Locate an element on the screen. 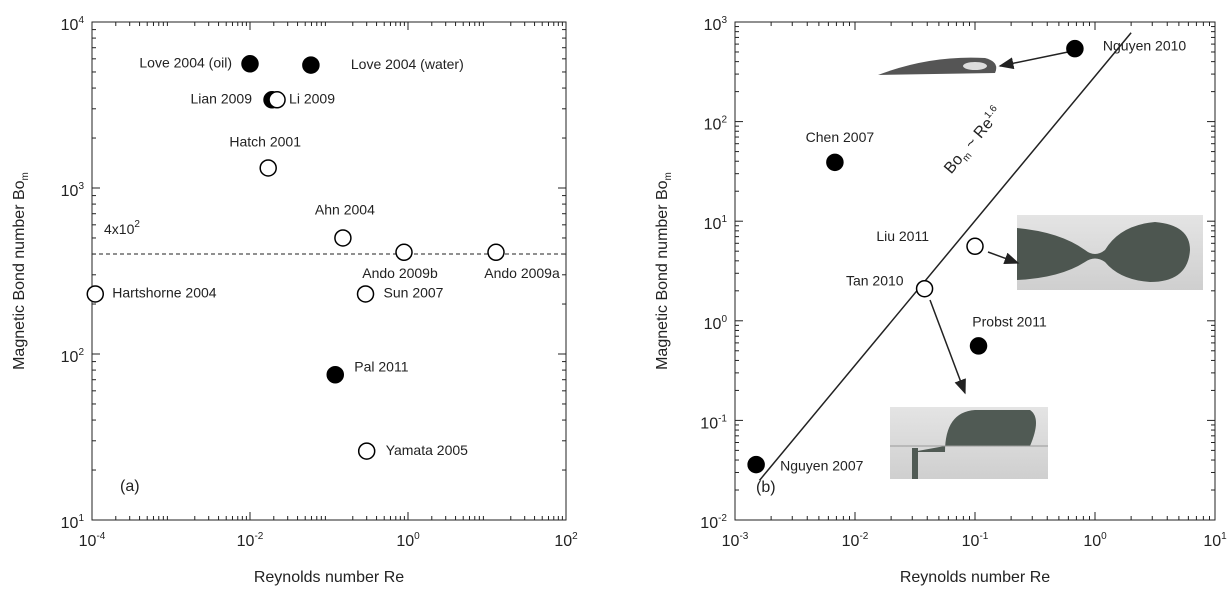 Image resolution: width=1230 pixels, height=592 pixels. point-label: Lian 2009 is located at coordinates (222, 98).